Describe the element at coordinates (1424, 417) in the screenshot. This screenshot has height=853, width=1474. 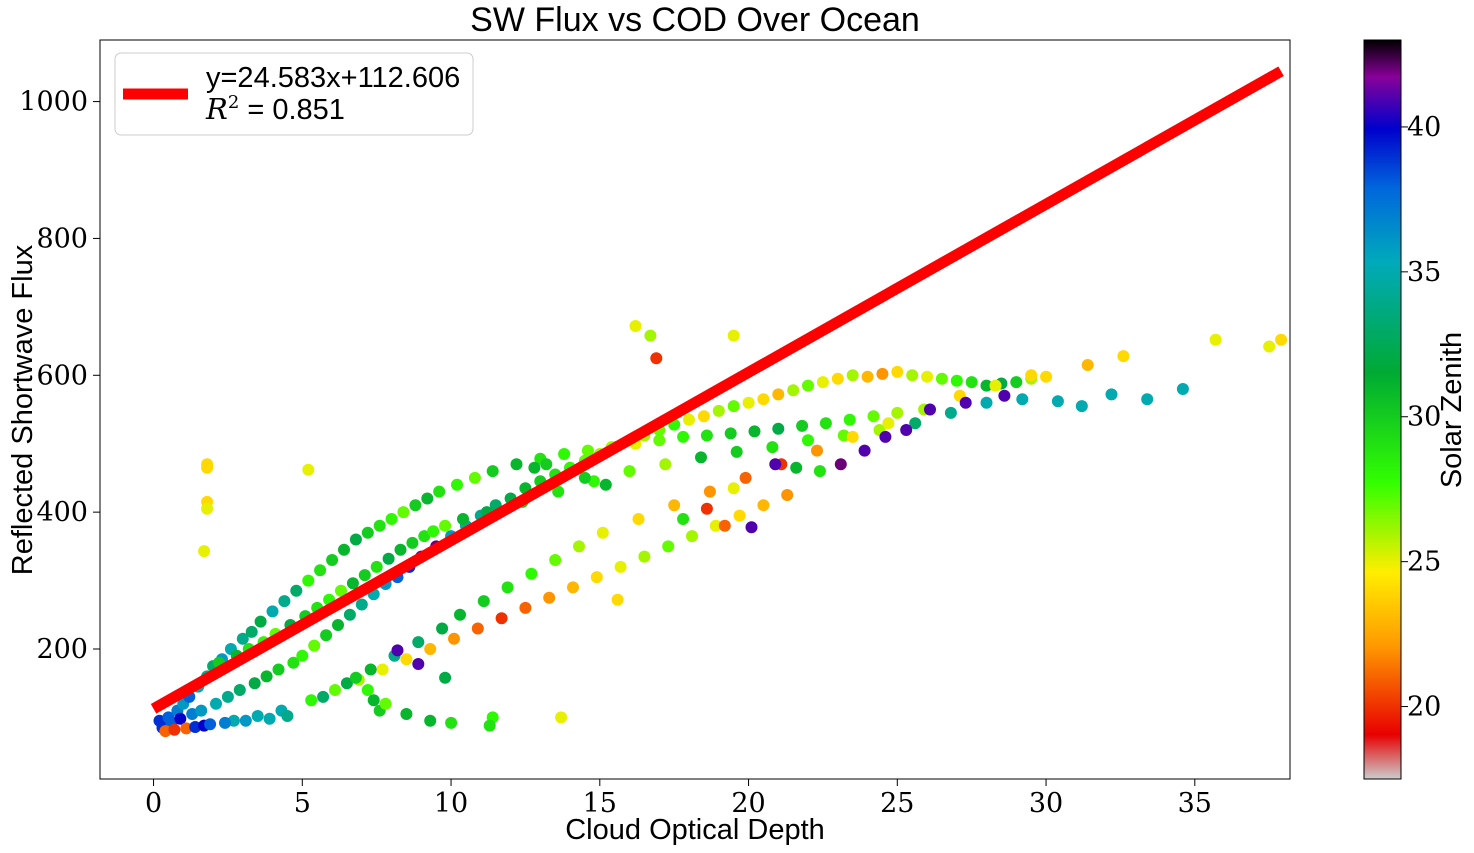
I see `colorbar-tick-label: 30` at that location.